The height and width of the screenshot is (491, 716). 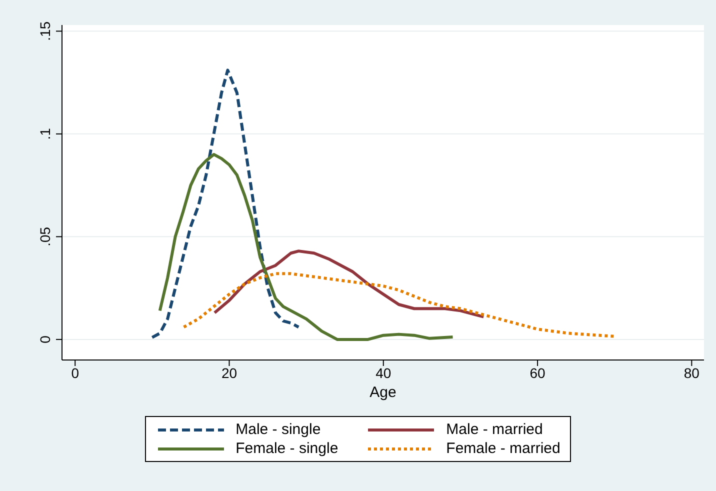 What do you see at coordinates (45, 339) in the screenshot?
I see `y-tick-label: 0` at bounding box center [45, 339].